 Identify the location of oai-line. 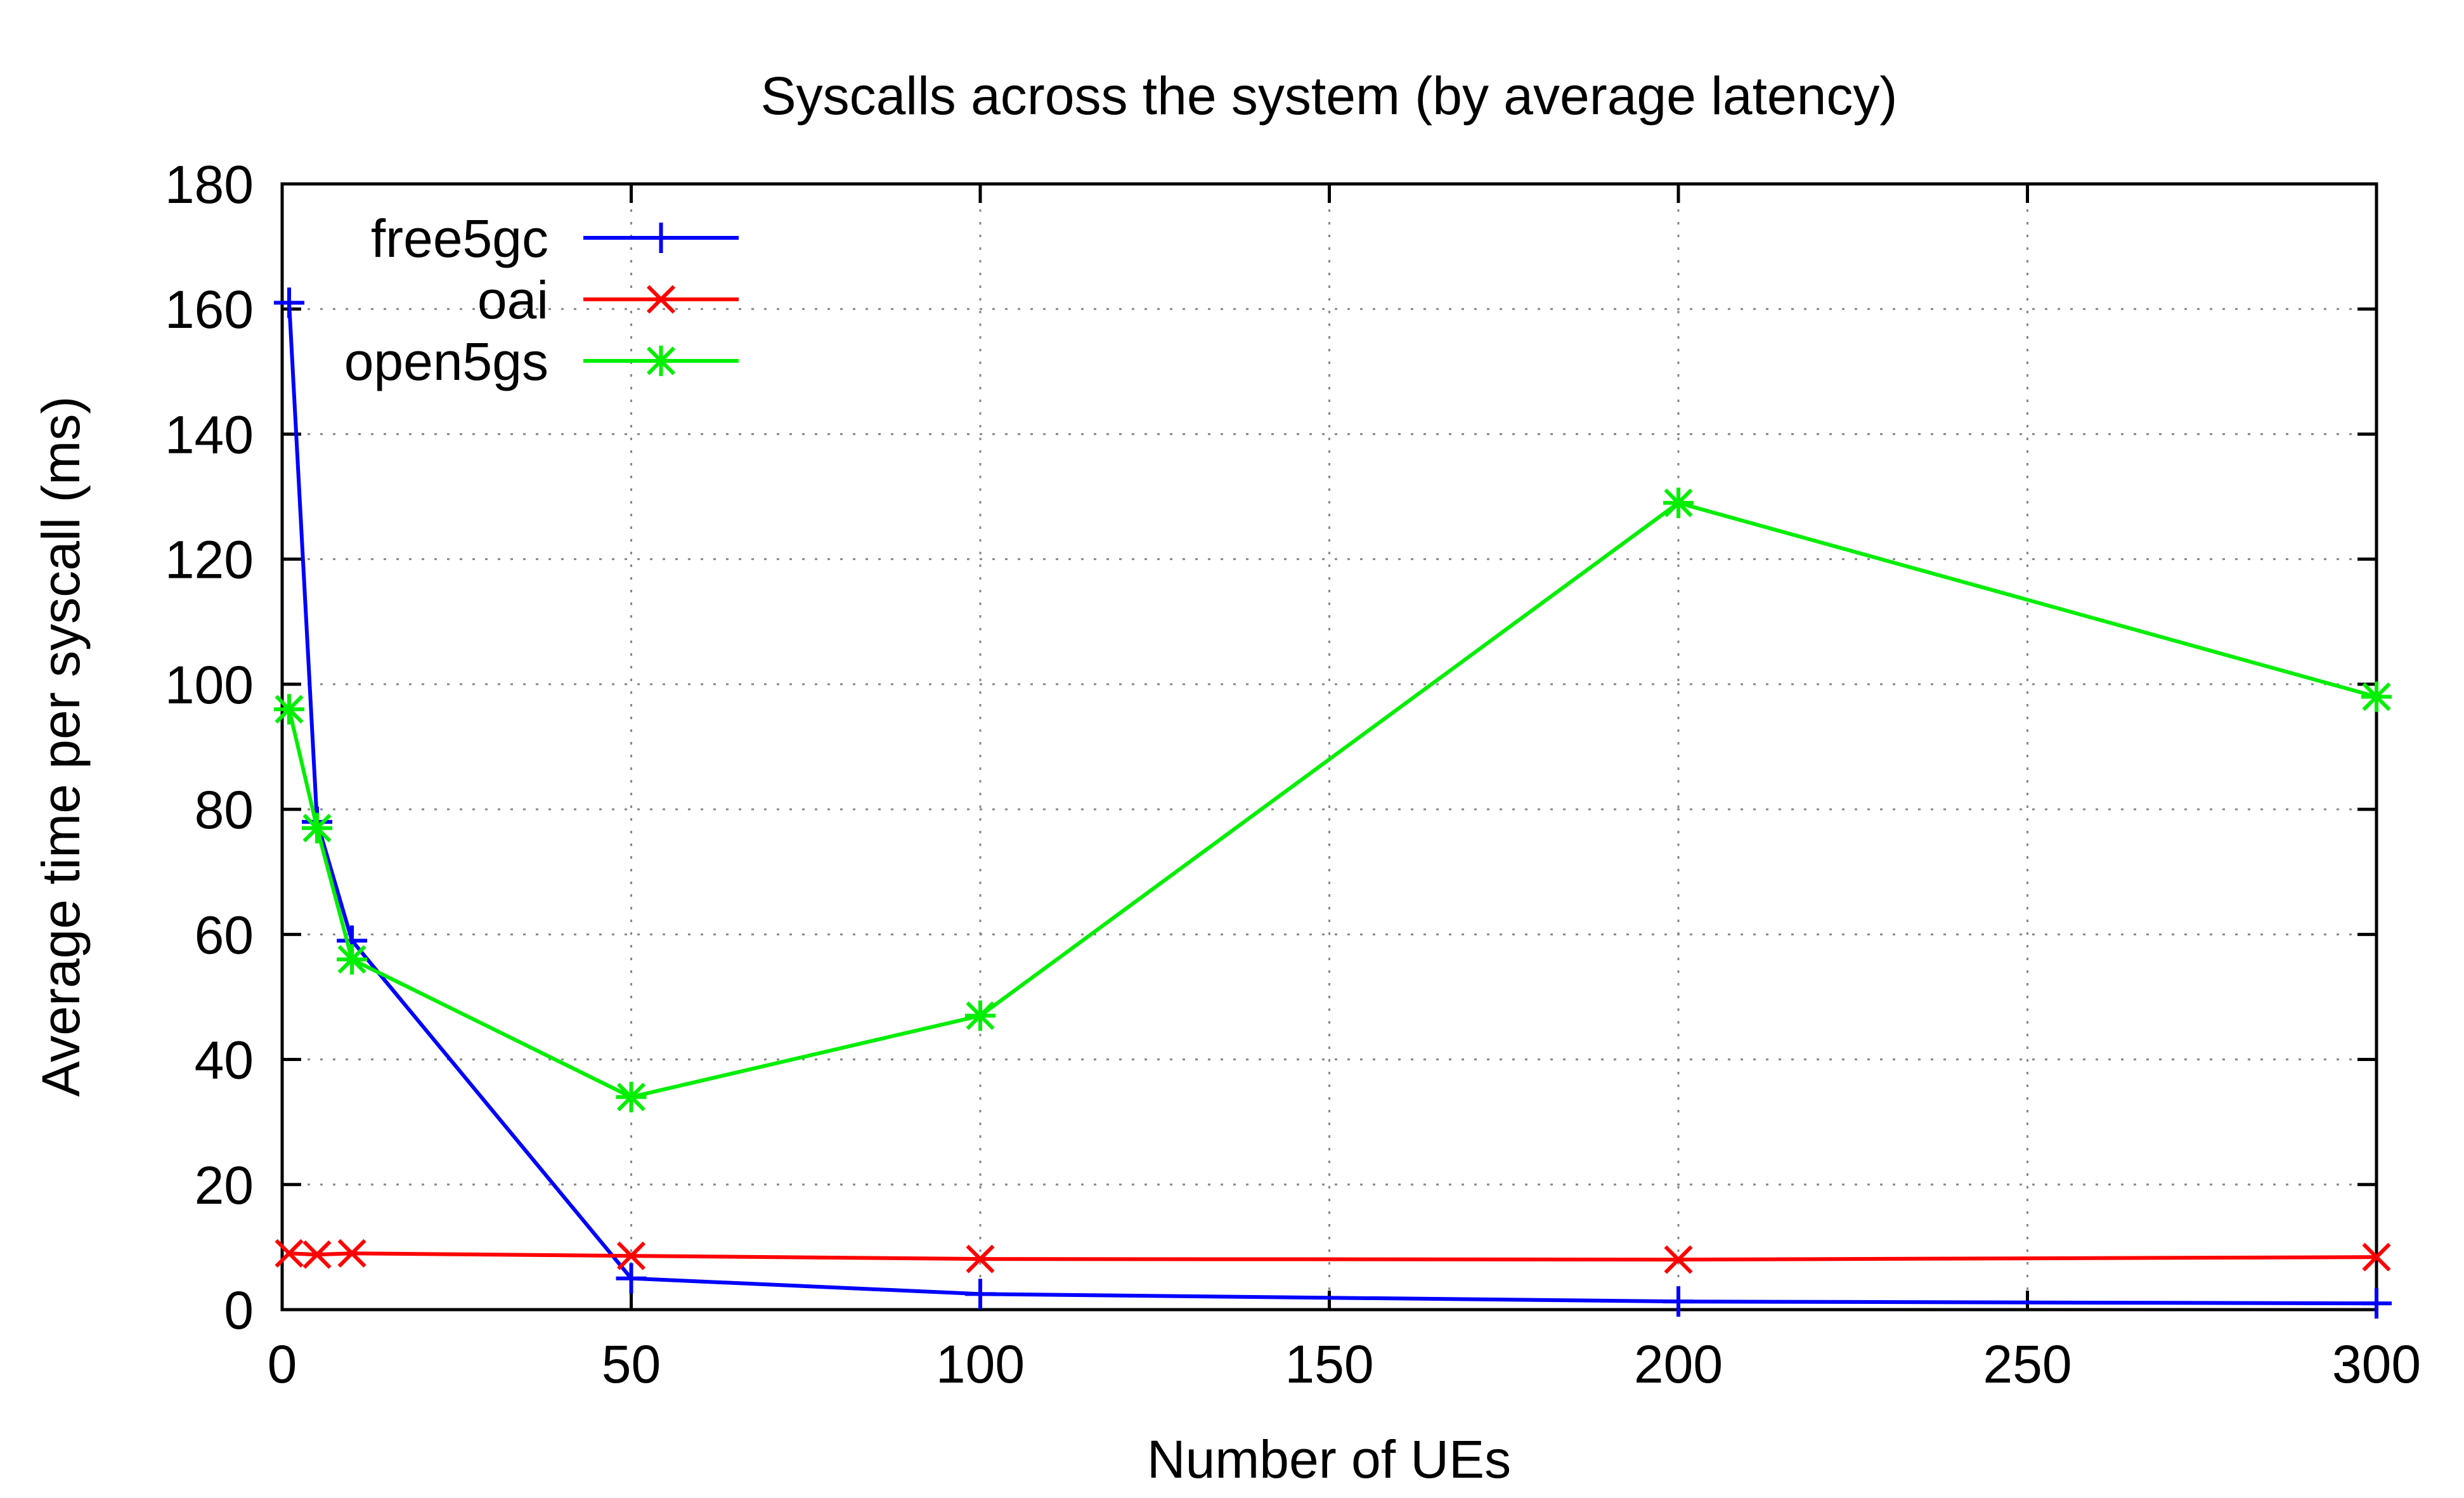
(1333, 1256).